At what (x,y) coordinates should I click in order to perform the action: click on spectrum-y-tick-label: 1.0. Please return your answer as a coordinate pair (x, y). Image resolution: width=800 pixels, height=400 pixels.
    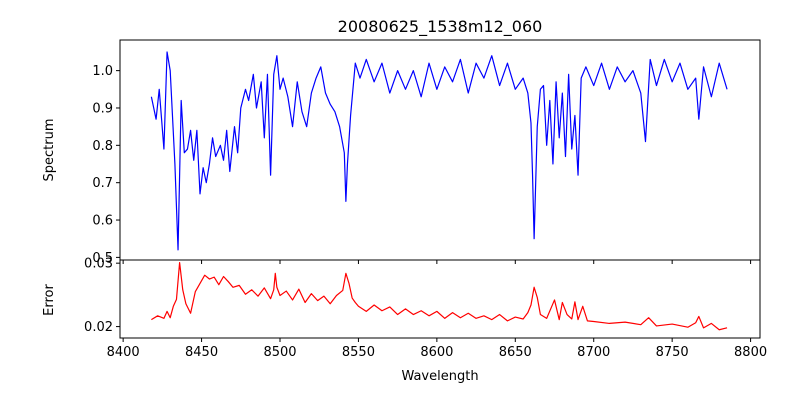
    Looking at the image, I should click on (102, 71).